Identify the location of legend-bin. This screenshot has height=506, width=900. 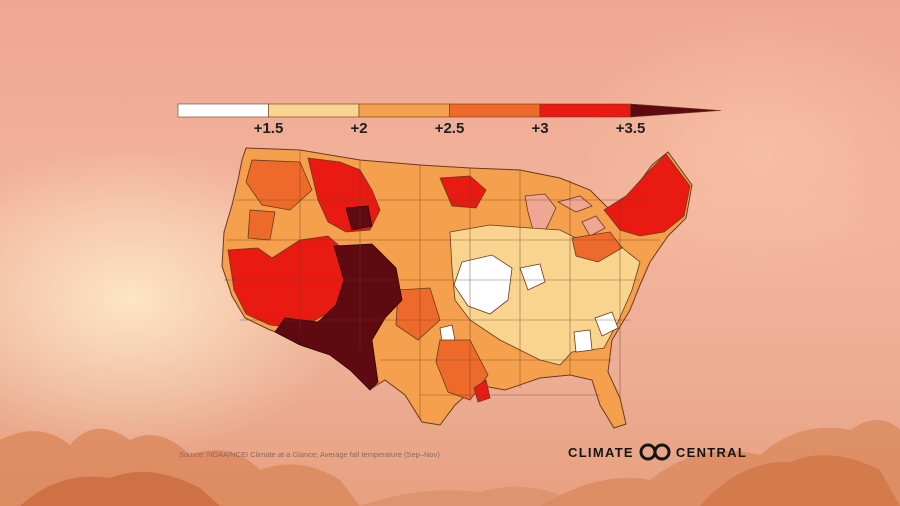
(676, 110).